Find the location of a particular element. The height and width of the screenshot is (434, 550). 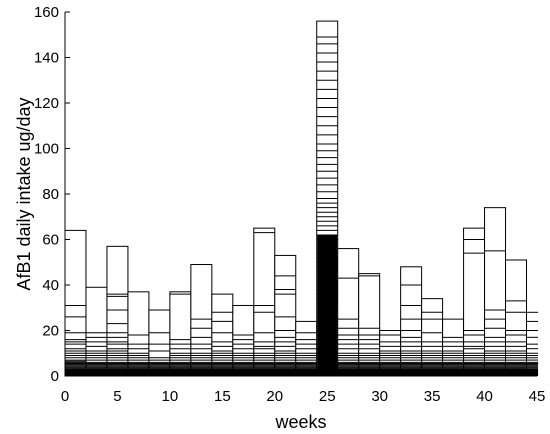

y-axis-label: AfB1 daily intake ug/day is located at coordinates (24, 193).